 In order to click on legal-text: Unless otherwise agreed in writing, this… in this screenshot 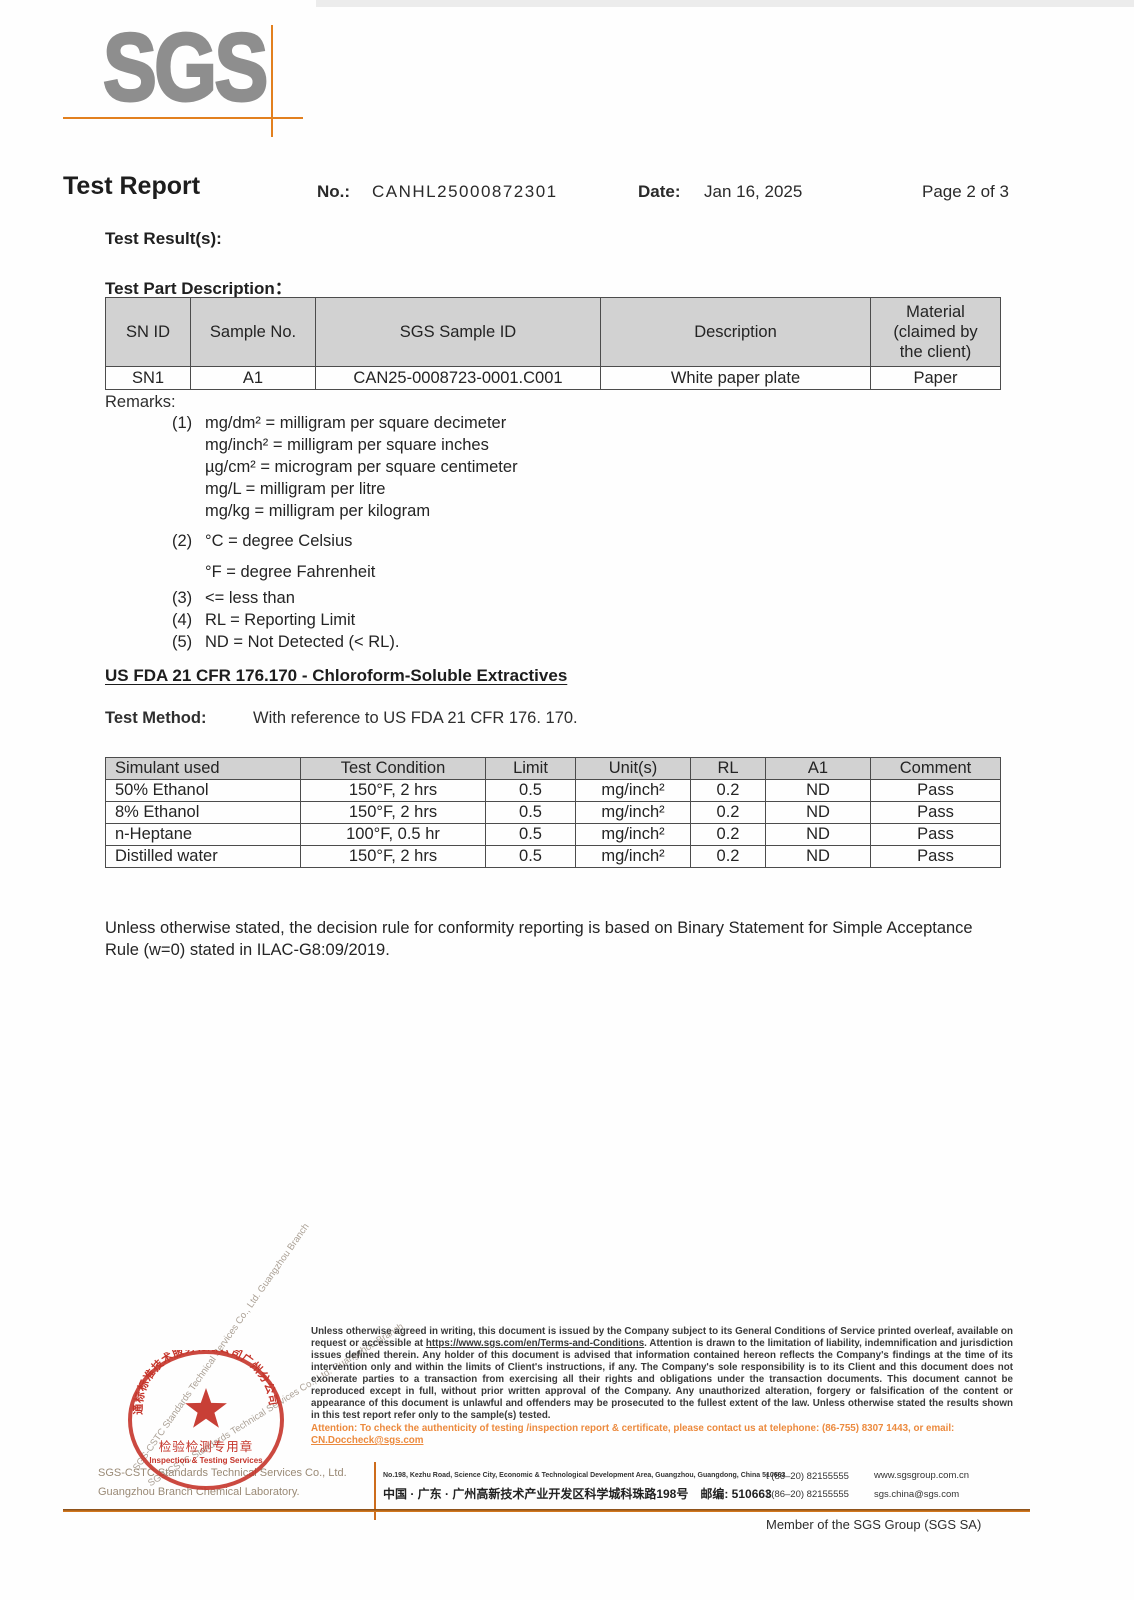, I will do `click(662, 1337)`.